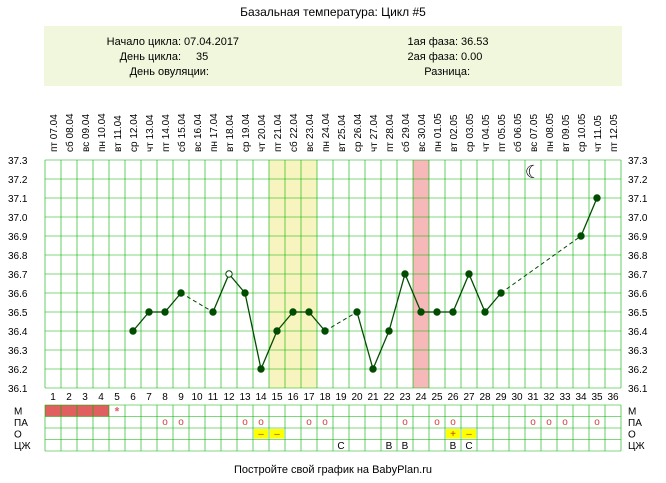  What do you see at coordinates (213, 397) in the screenshot?
I see `day-number-label: 11` at bounding box center [213, 397].